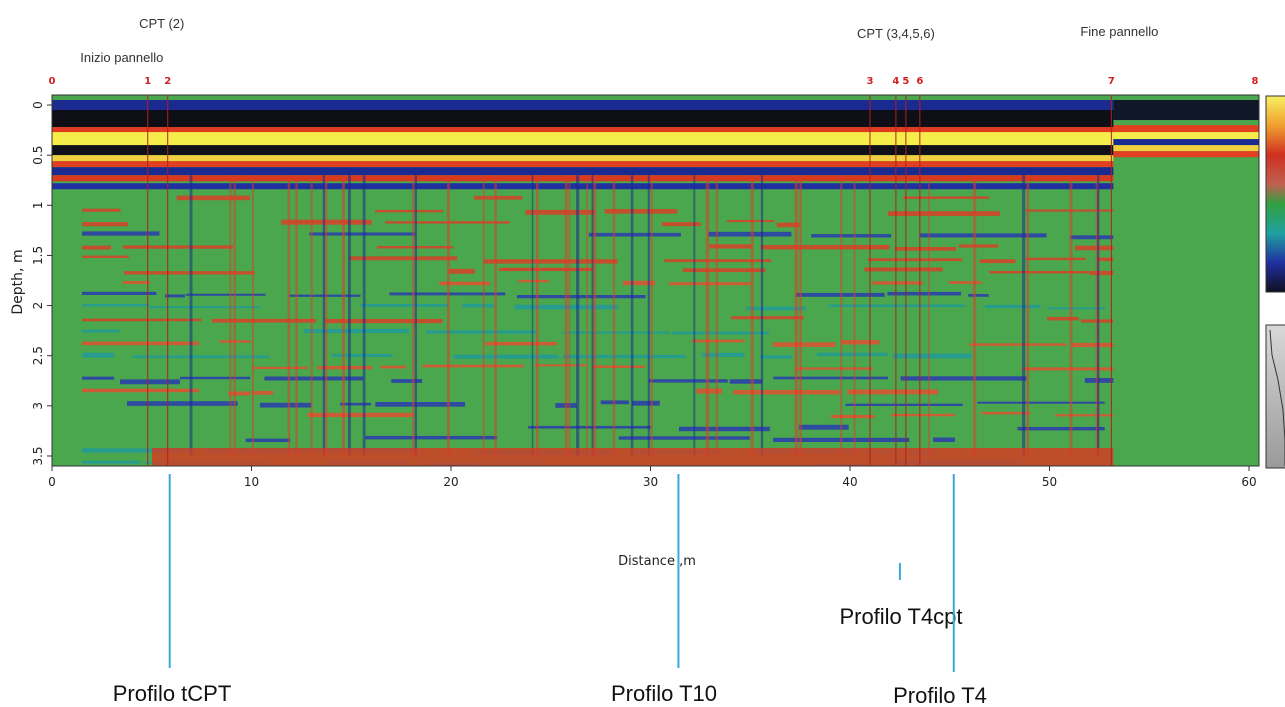 The height and width of the screenshot is (707, 1285). I want to click on y-axis: 0 0.5 1 1.5 2 2.5 3 3.5, so click(41, 283).